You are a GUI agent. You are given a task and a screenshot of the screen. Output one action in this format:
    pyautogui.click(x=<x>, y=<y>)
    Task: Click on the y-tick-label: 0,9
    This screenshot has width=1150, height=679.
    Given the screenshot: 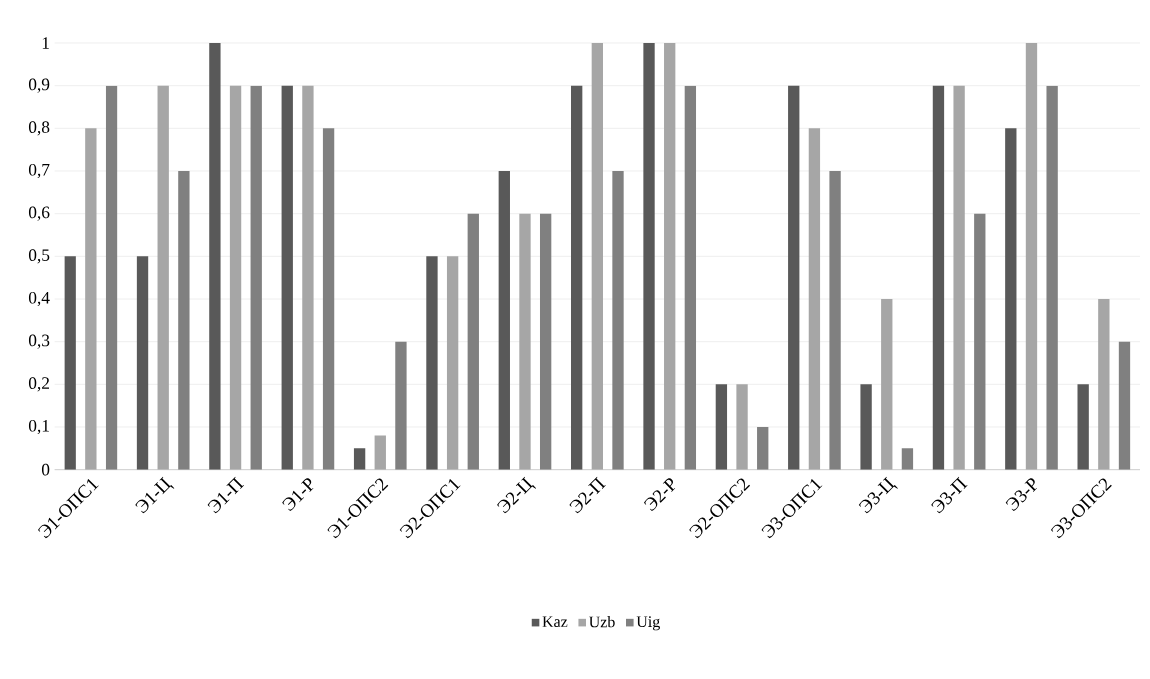 What is the action you would take?
    pyautogui.click(x=39, y=85)
    